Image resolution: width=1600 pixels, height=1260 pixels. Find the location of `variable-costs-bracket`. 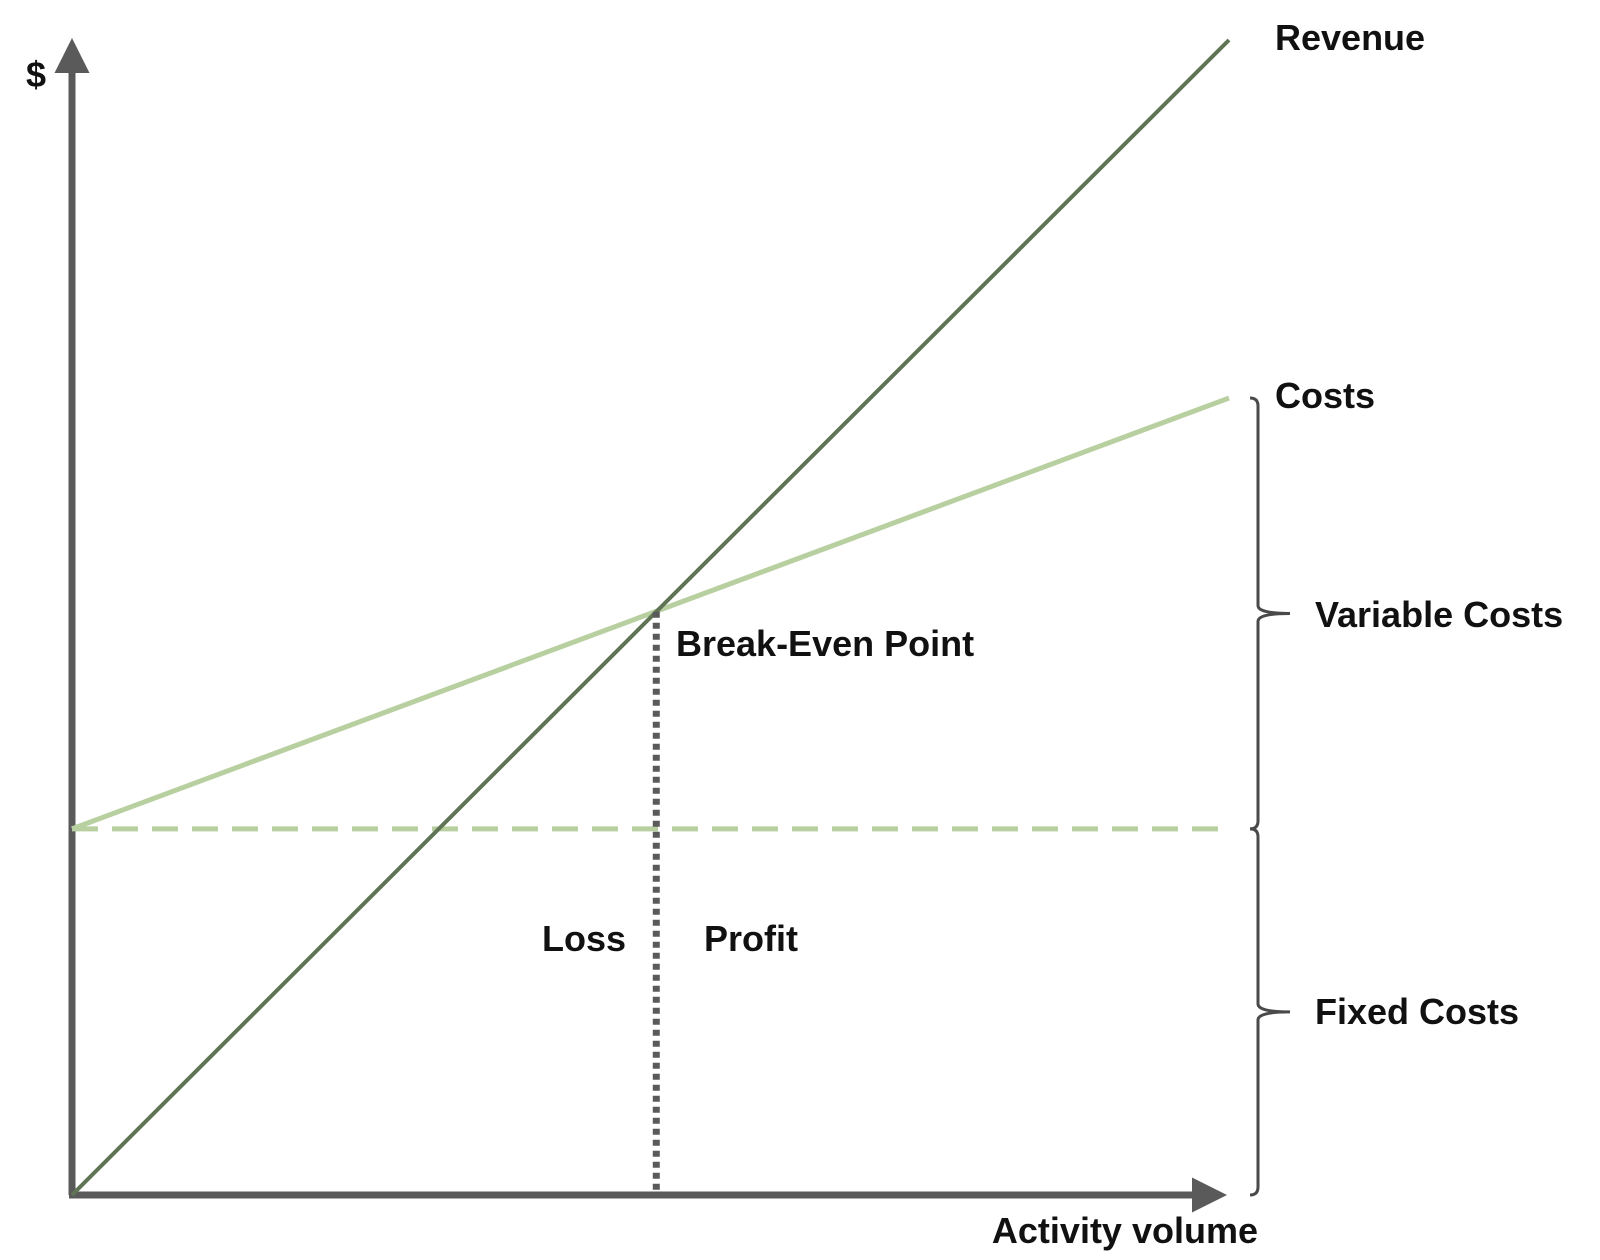

variable-costs-bracket is located at coordinates (1270, 613).